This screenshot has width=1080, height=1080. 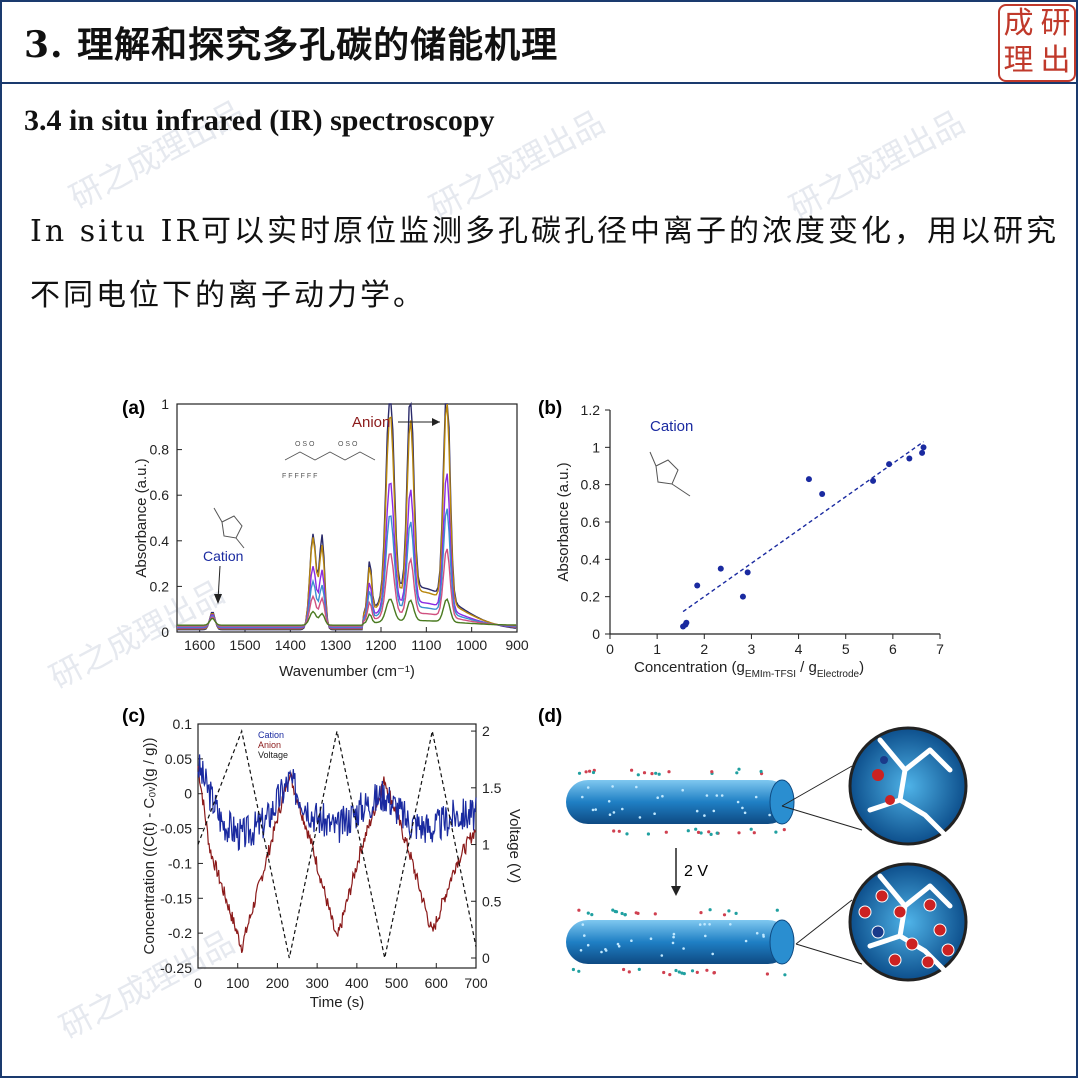 I want to click on x-tick-label: 100, so click(x=238, y=983).